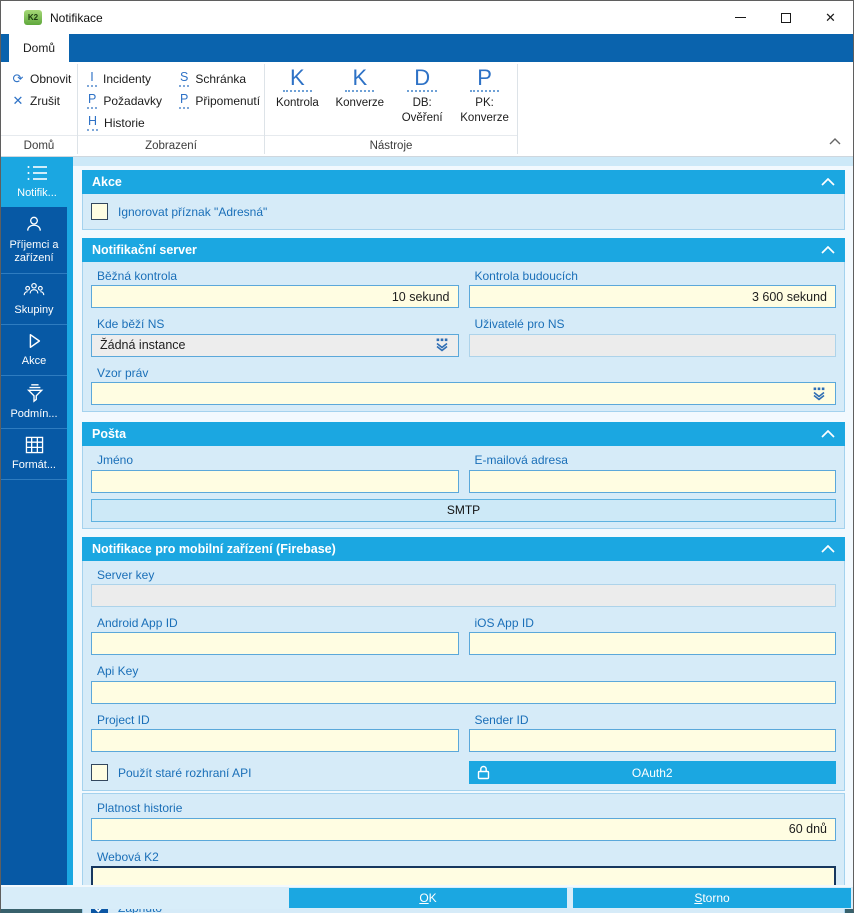  Describe the element at coordinates (193, 211) in the screenshot. I see `ignore-flag-label: Ignorovat příznak "Adresná"` at that location.